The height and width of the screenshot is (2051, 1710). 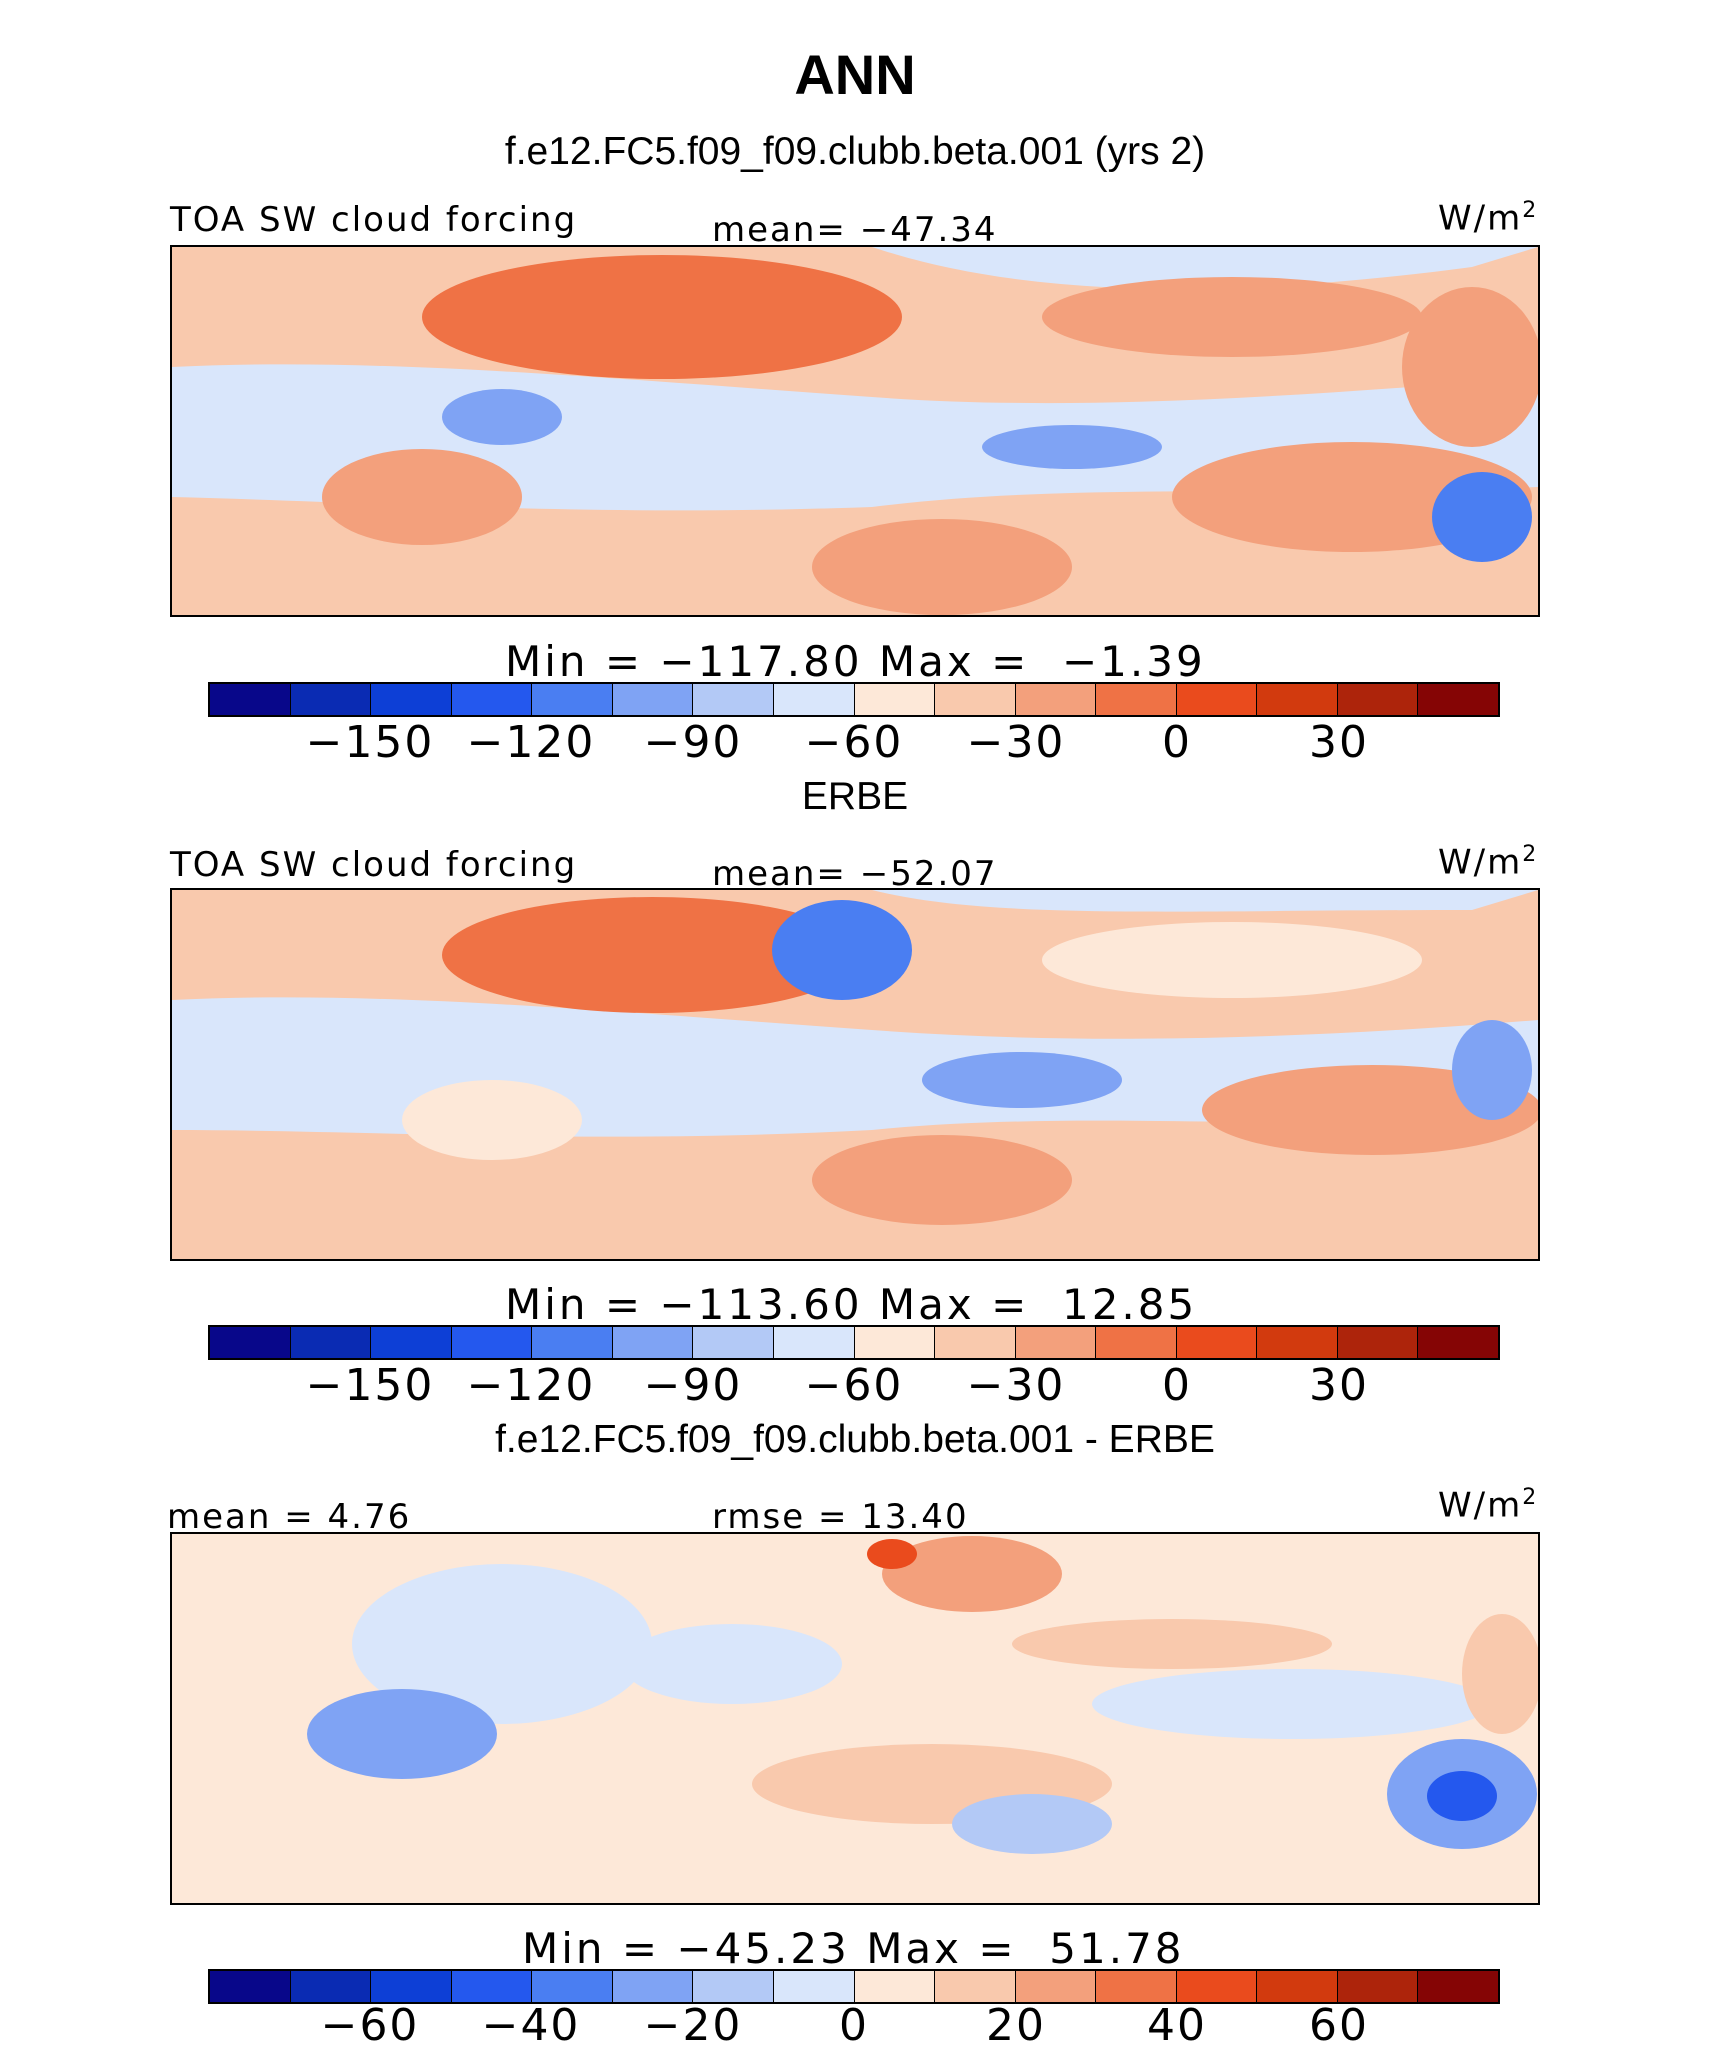 I want to click on panel-3-subtitle: f.e12.FC5.f09_f09.clubb.beta.001 - ERBE, so click(x=855, y=1439).